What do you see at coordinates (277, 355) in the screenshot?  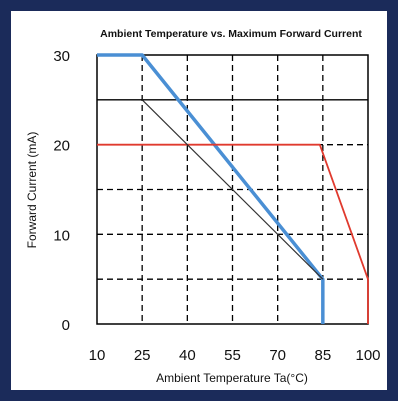 I see `x-tick-label: 70` at bounding box center [277, 355].